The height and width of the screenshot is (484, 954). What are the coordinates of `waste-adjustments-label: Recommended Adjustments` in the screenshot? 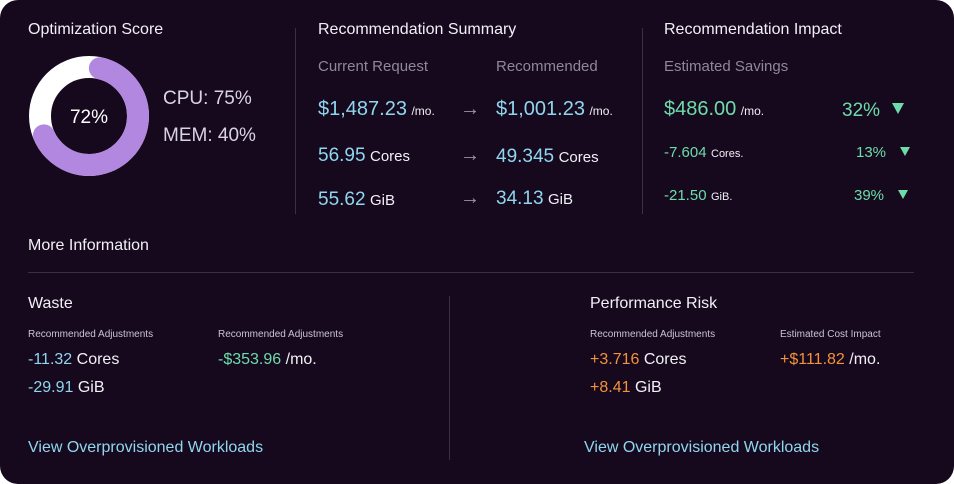 It's located at (91, 334).